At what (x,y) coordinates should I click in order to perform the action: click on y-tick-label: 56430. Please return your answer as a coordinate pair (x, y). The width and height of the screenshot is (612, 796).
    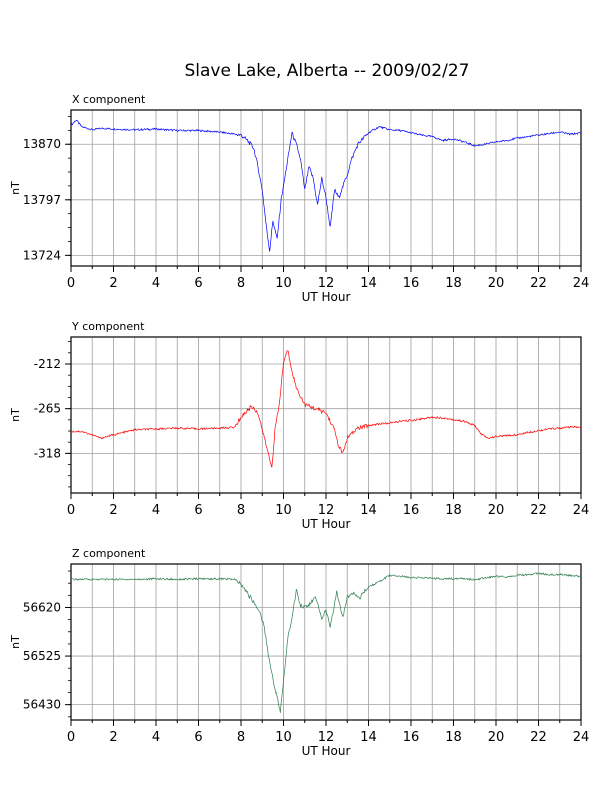
    Looking at the image, I should click on (42, 705).